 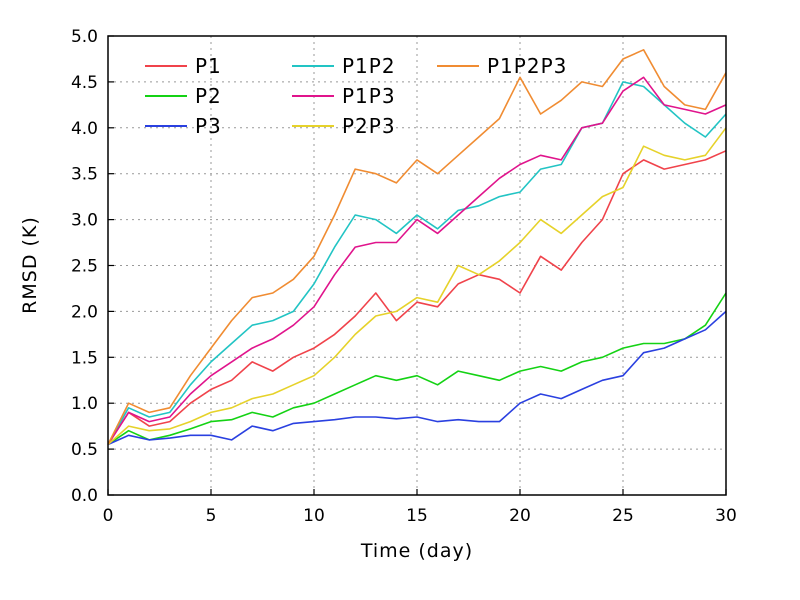 I want to click on x-tick-label: 10, so click(x=314, y=516).